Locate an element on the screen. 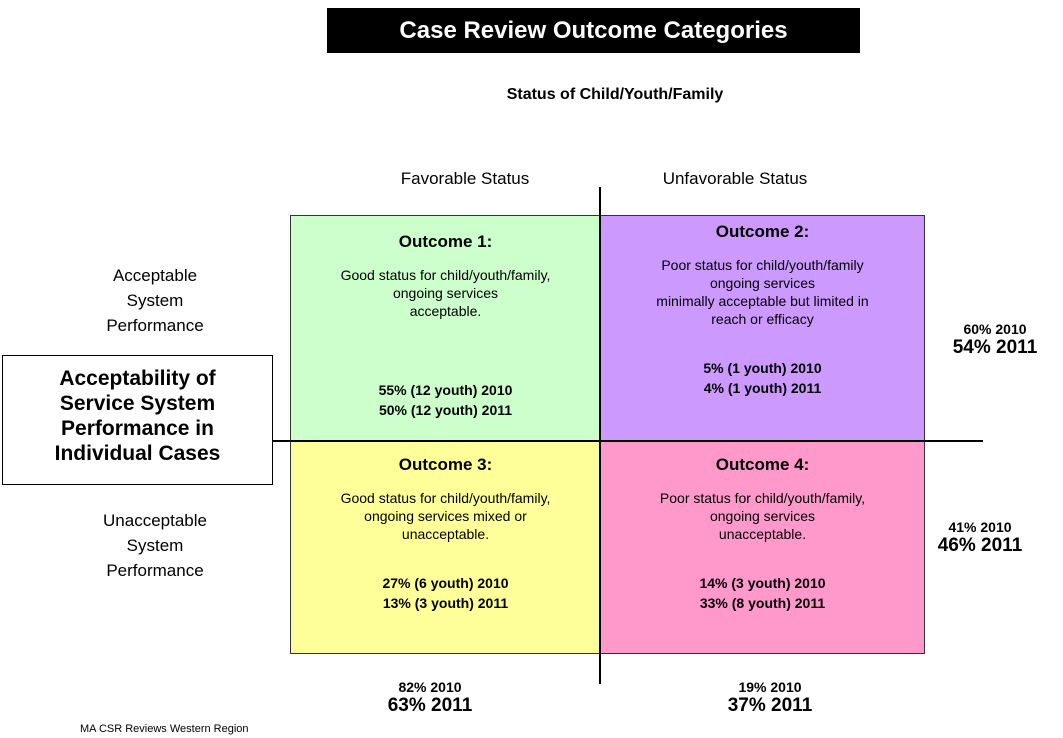 Image resolution: width=1063 pixels, height=738 pixels. quadrant-title: Outcome 2: is located at coordinates (762, 231).